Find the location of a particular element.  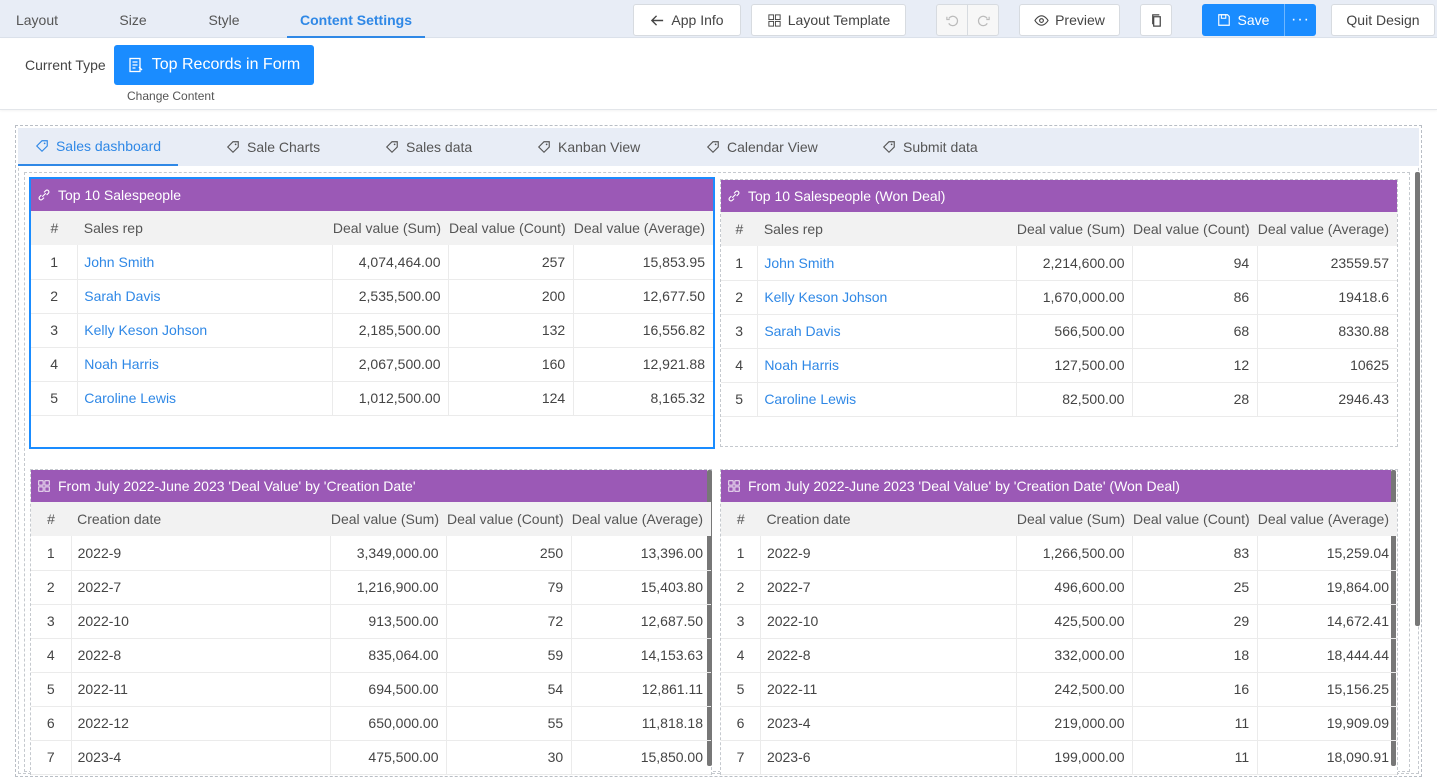

table-row: 1 2022-9 3,349,000.00 250 13,396.00 is located at coordinates (371, 553).